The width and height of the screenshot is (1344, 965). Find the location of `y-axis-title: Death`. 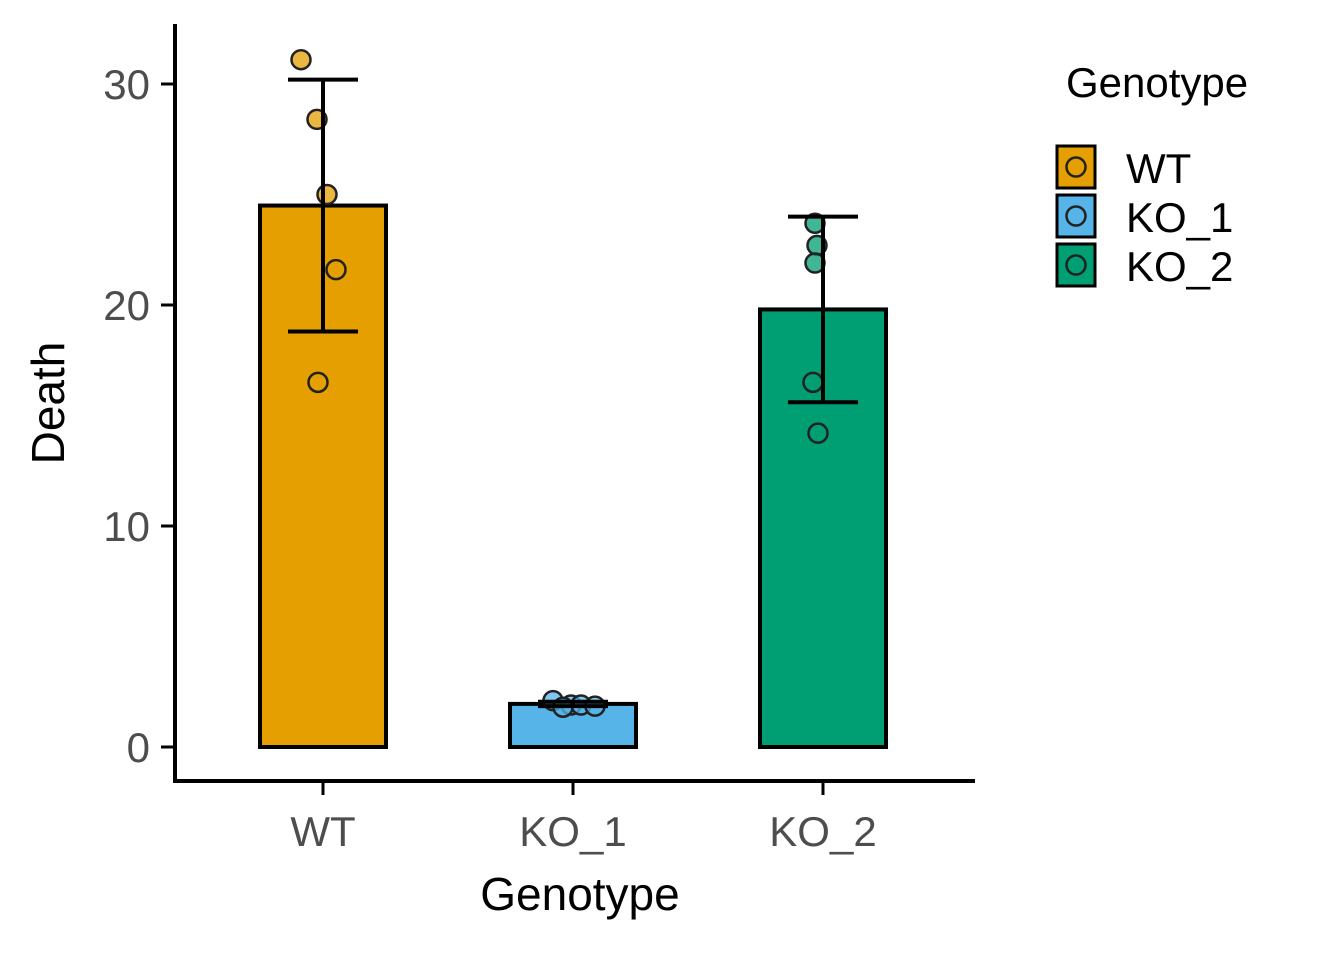

y-axis-title: Death is located at coordinates (48, 403).